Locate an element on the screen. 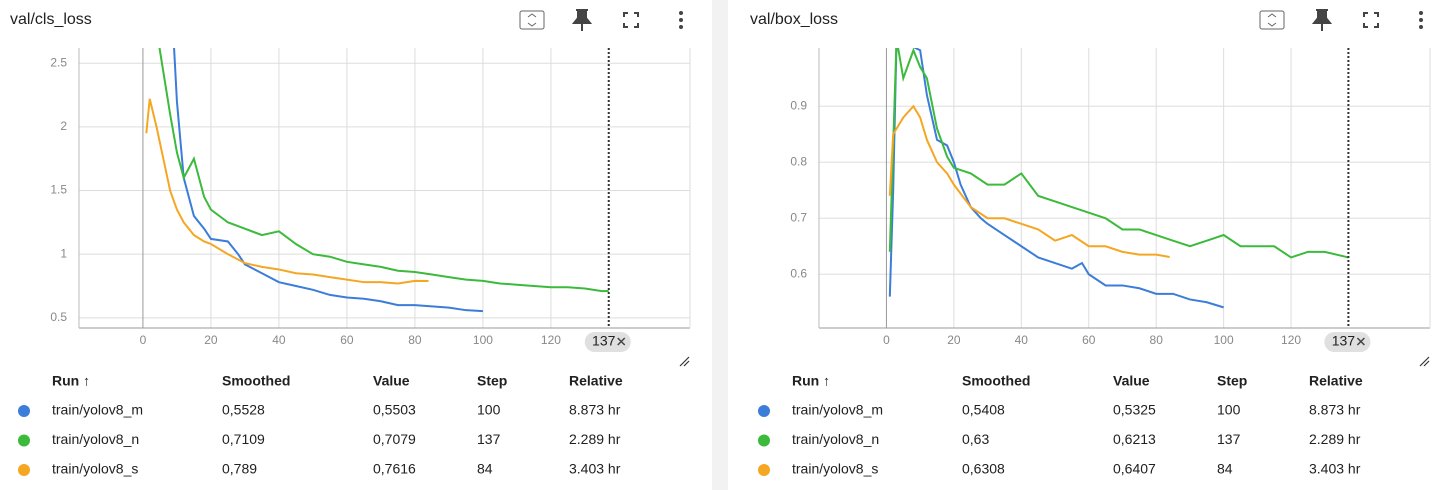 The image size is (1442, 490). table-cell: 0,6407 is located at coordinates (1134, 469).